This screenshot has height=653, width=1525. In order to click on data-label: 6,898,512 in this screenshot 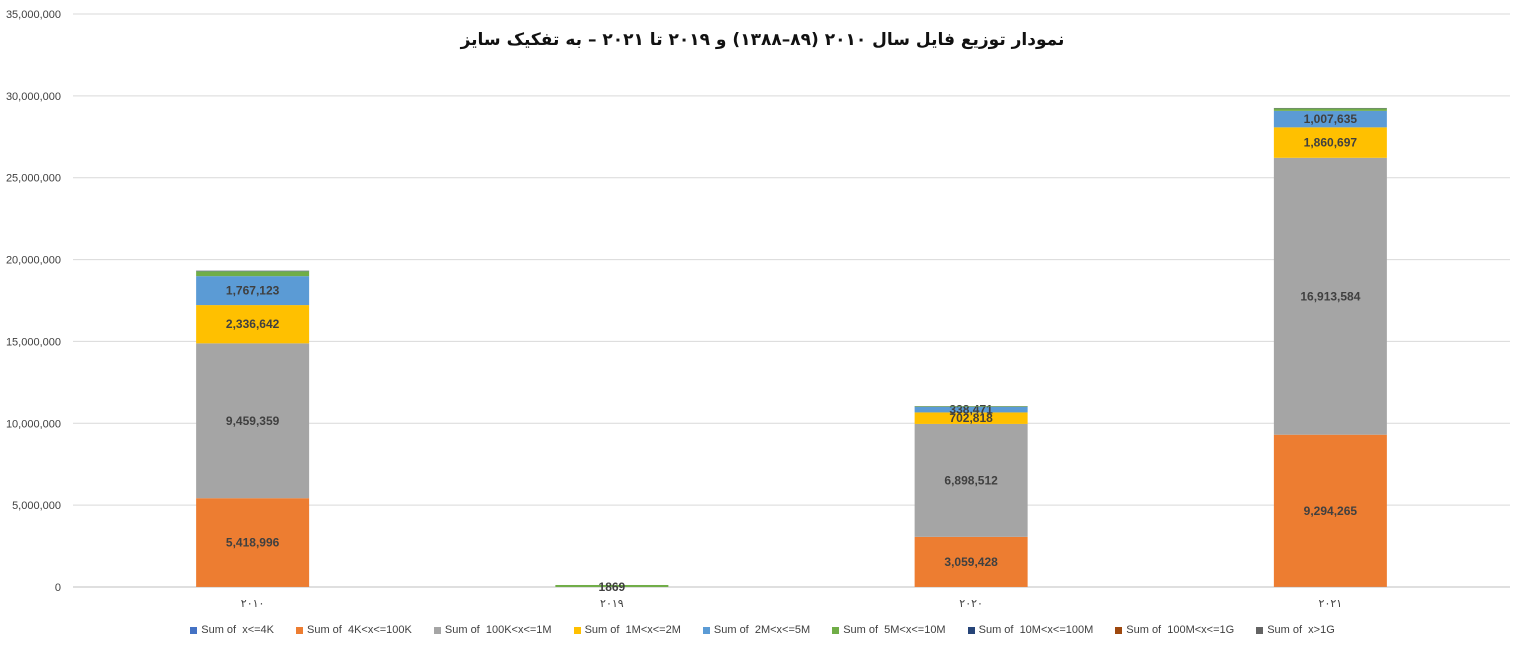, I will do `click(971, 480)`.